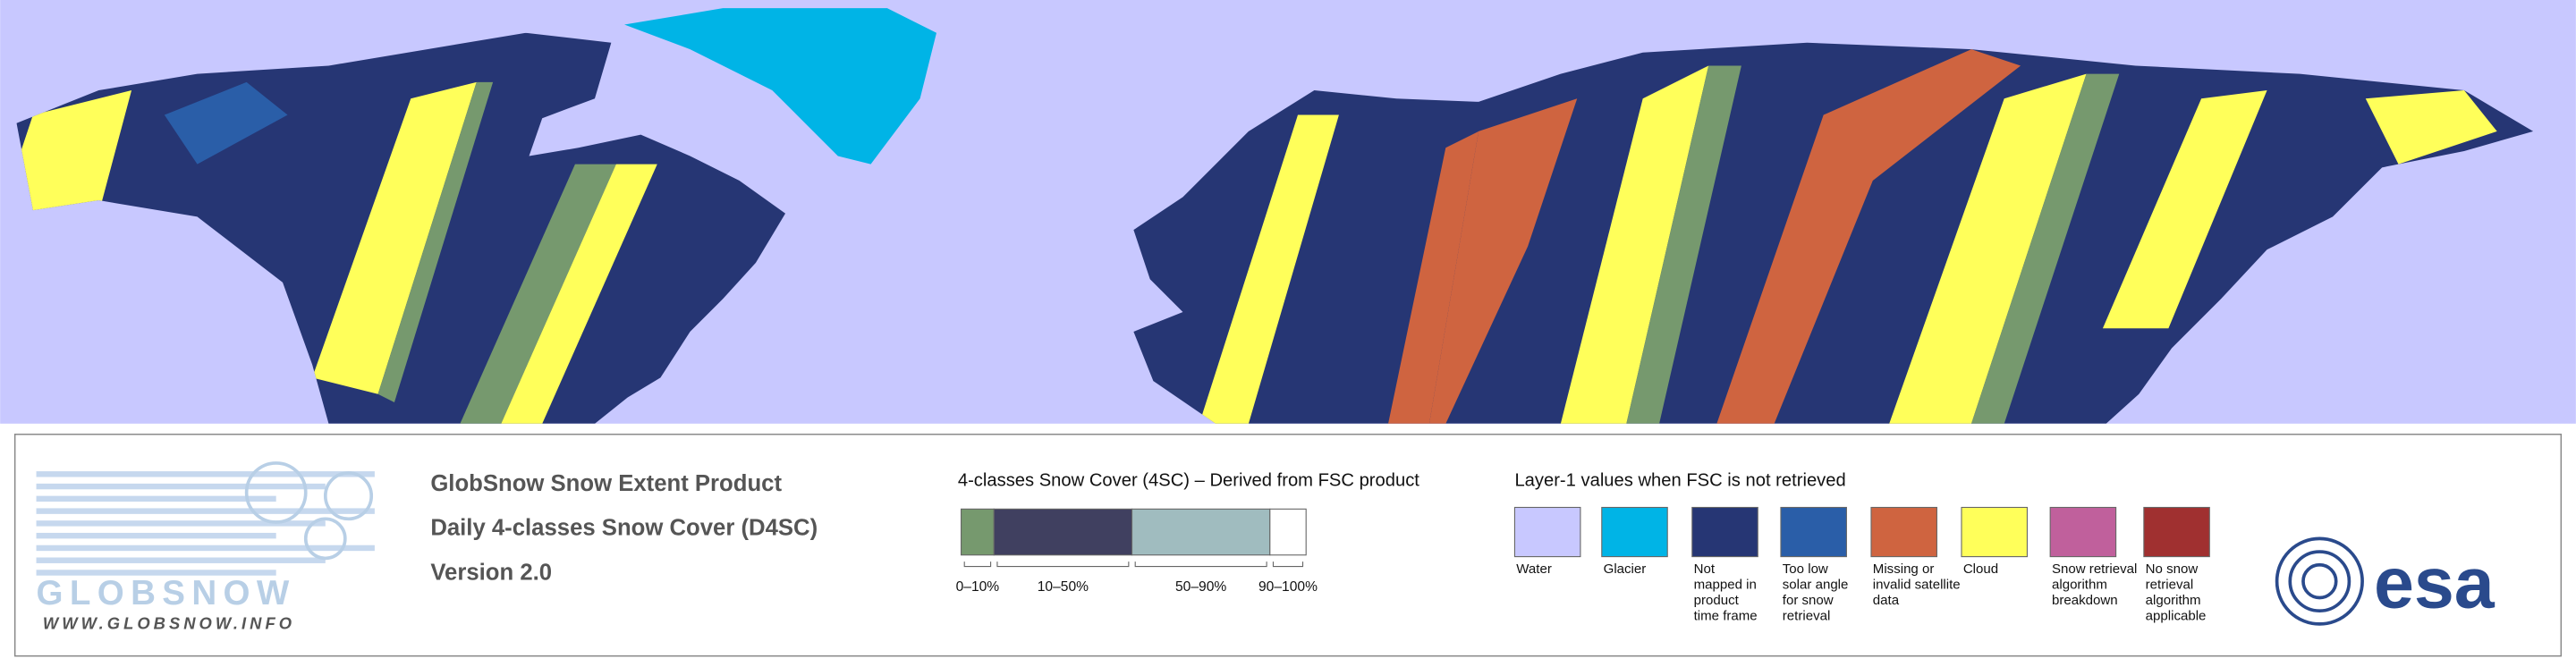 Image resolution: width=2576 pixels, height=667 pixels. I want to click on layer1-label: mapped in, so click(1725, 584).